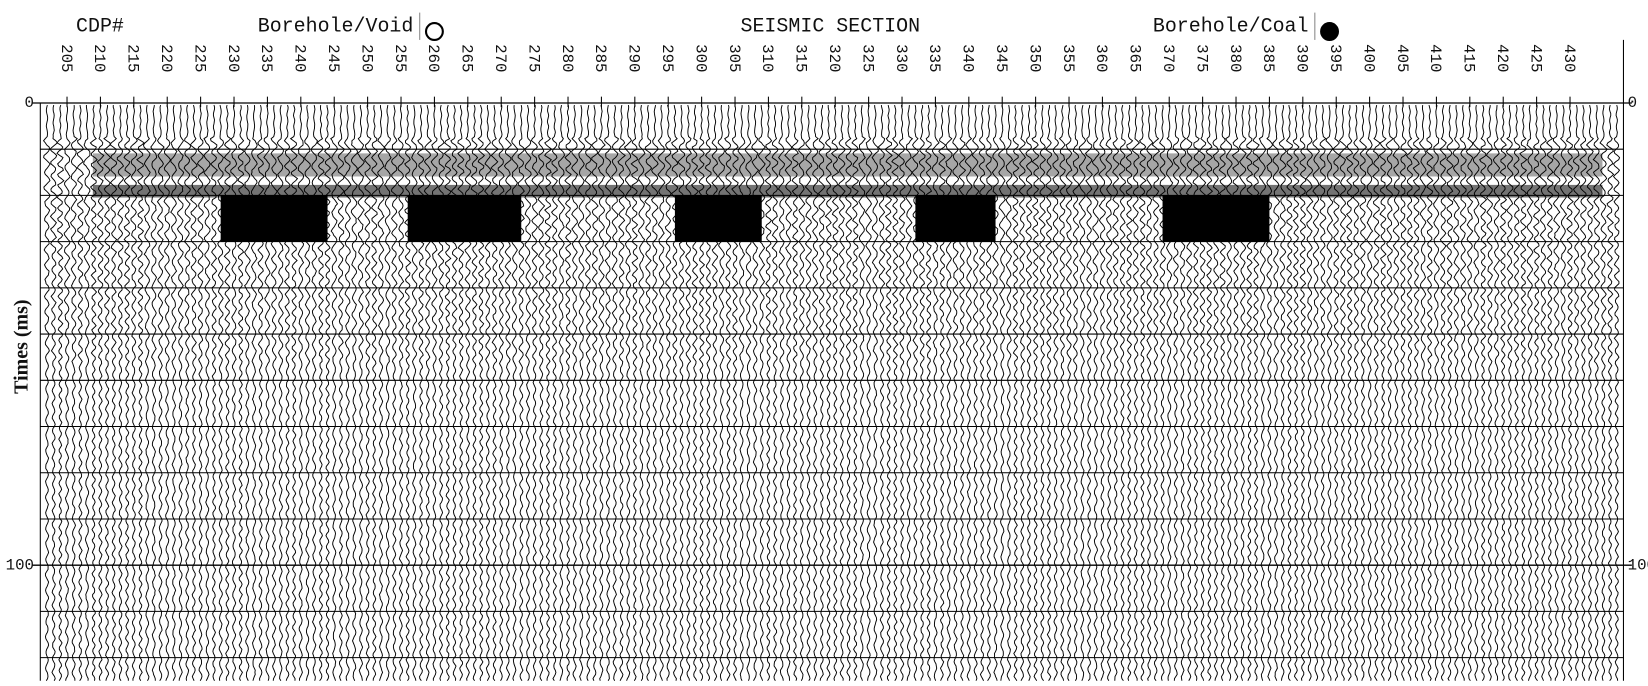 This screenshot has width=1648, height=686. What do you see at coordinates (847, 165) in the screenshot?
I see `reflector-band` at bounding box center [847, 165].